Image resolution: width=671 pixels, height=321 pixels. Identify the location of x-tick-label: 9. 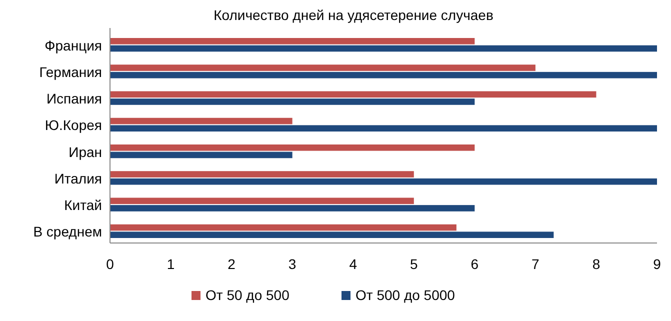
(657, 264).